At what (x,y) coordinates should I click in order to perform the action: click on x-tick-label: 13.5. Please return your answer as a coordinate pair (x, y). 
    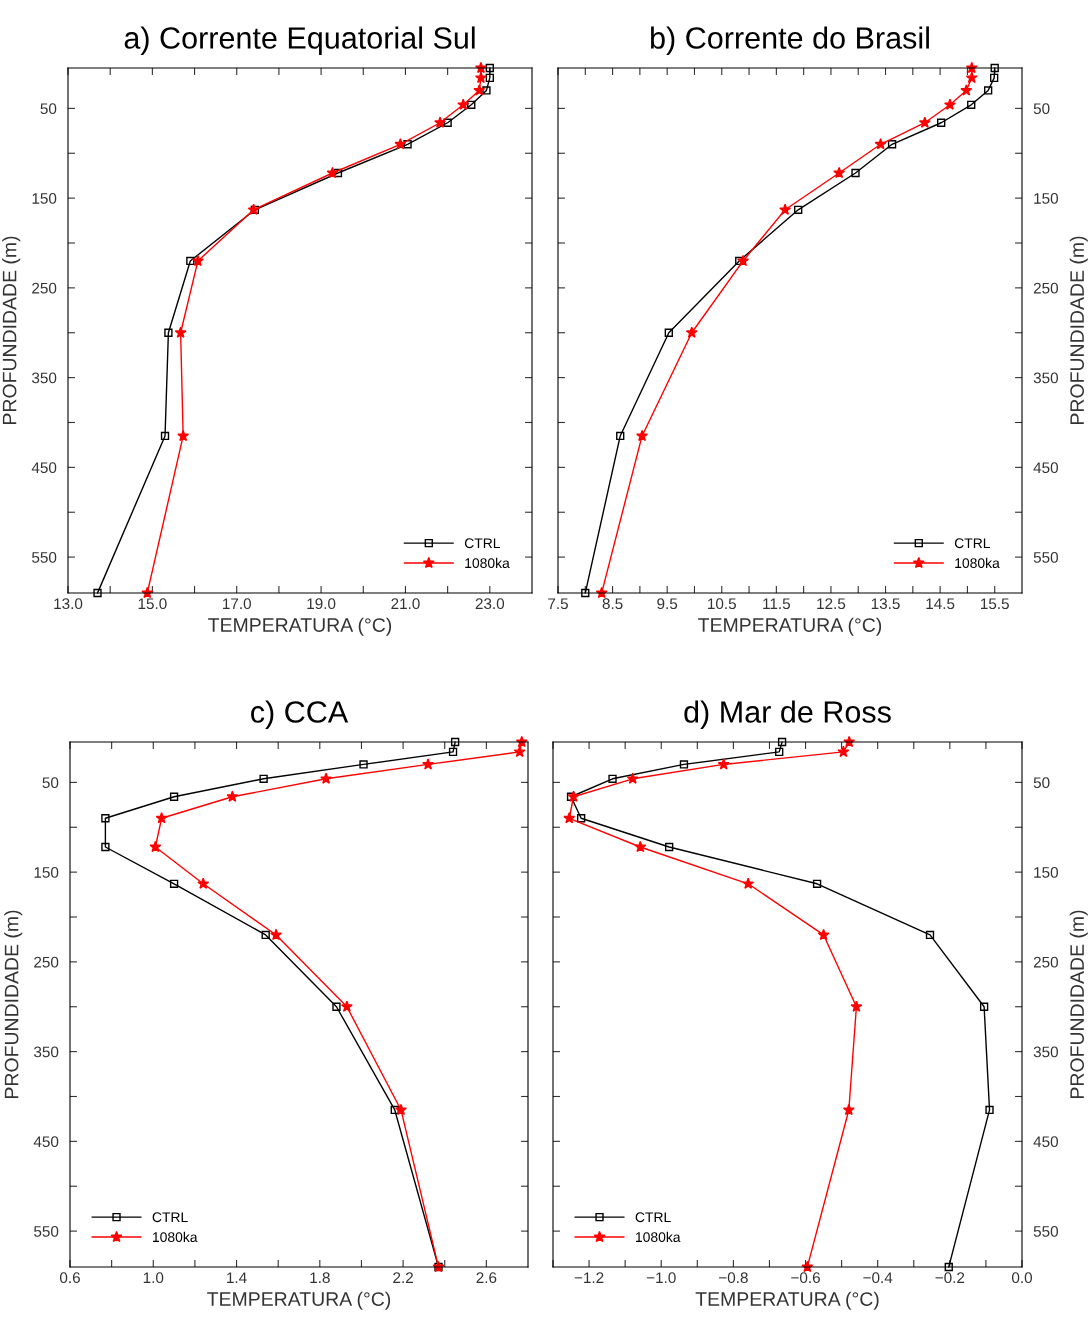
    Looking at the image, I should click on (885, 604).